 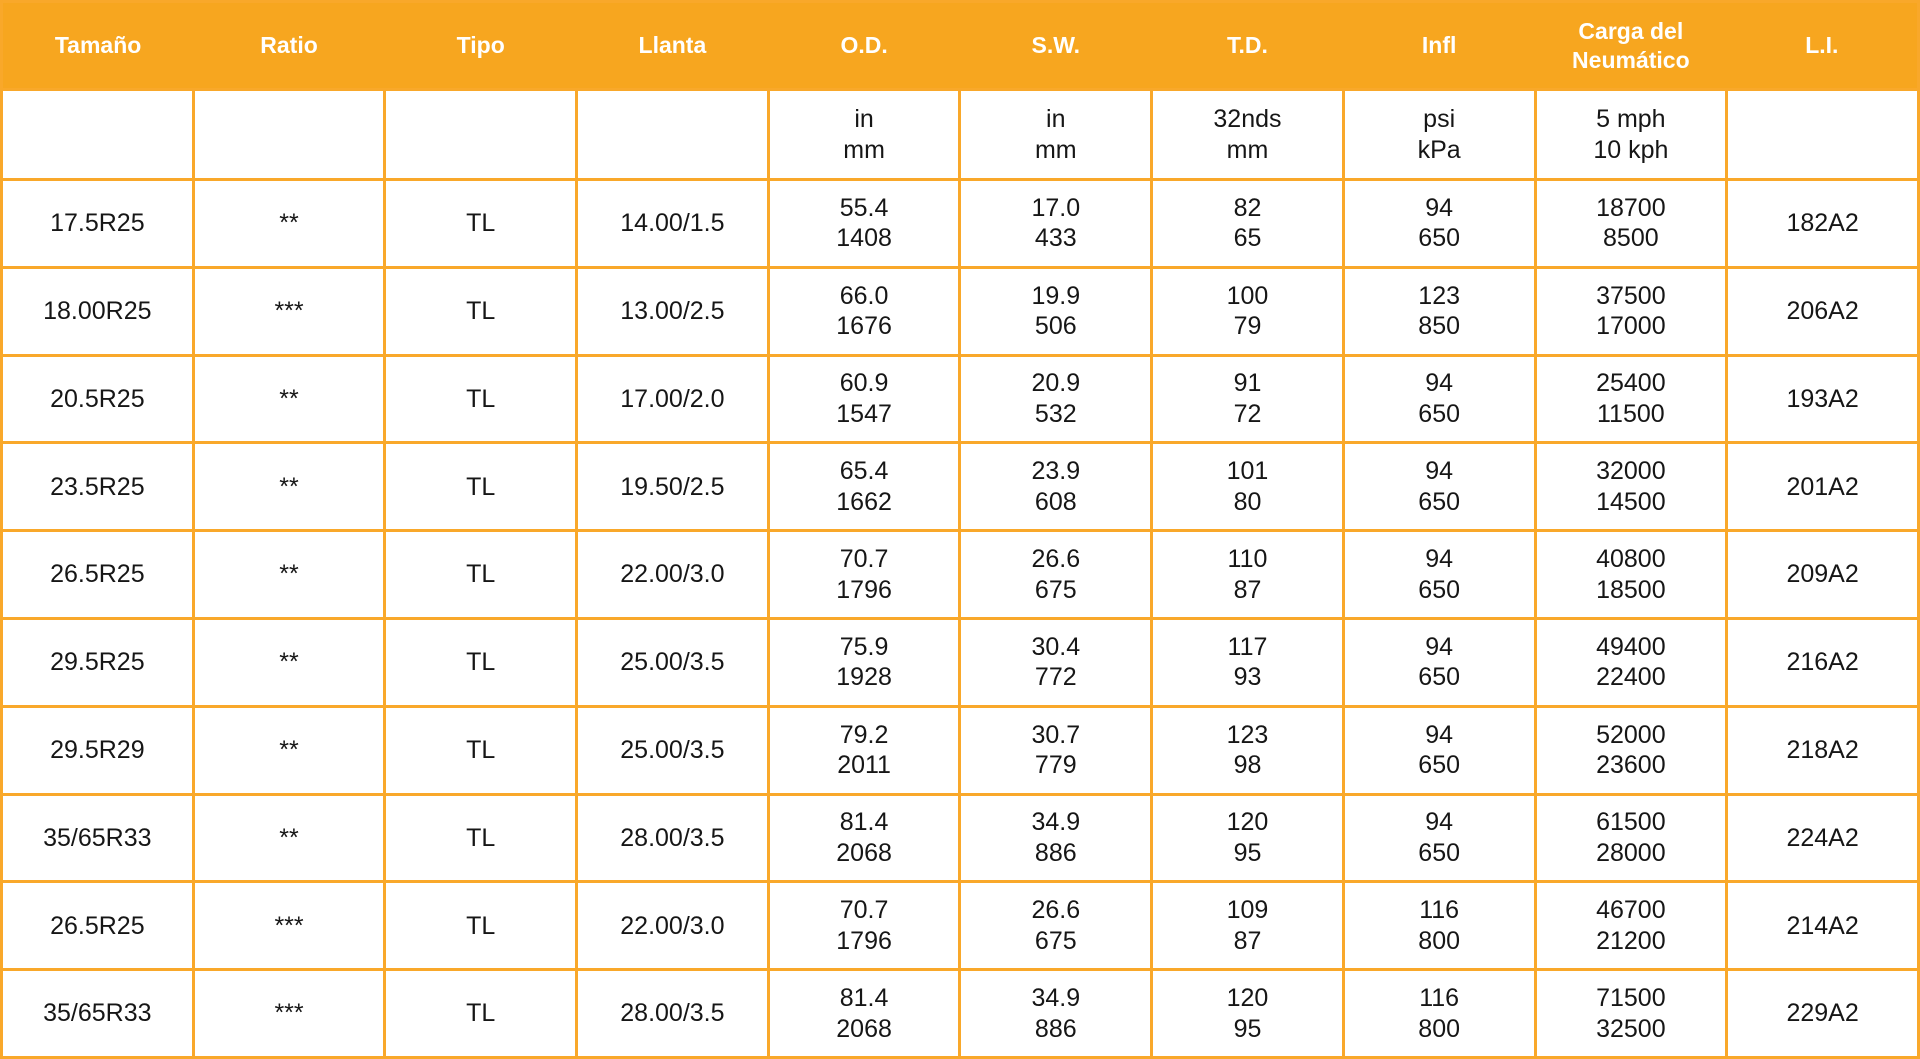 I want to click on table-cell: 55.4 1408, so click(x=864, y=223).